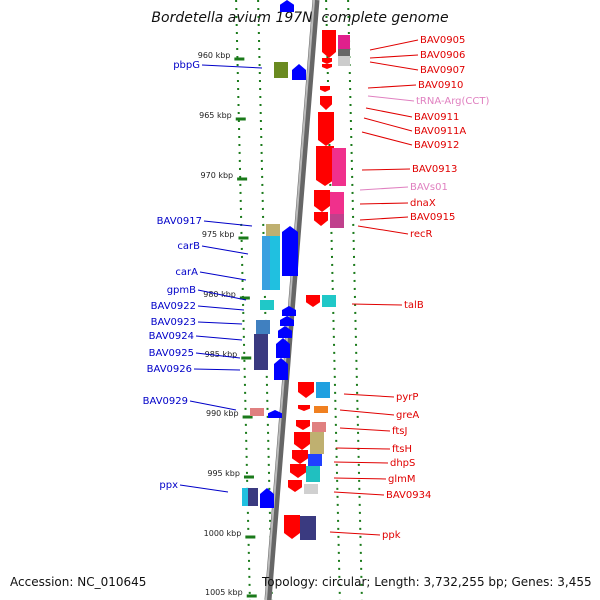 This screenshot has height=600, width=600. What do you see at coordinates (402, 479) in the screenshot?
I see `gene-label-glmm: glmM` at bounding box center [402, 479].